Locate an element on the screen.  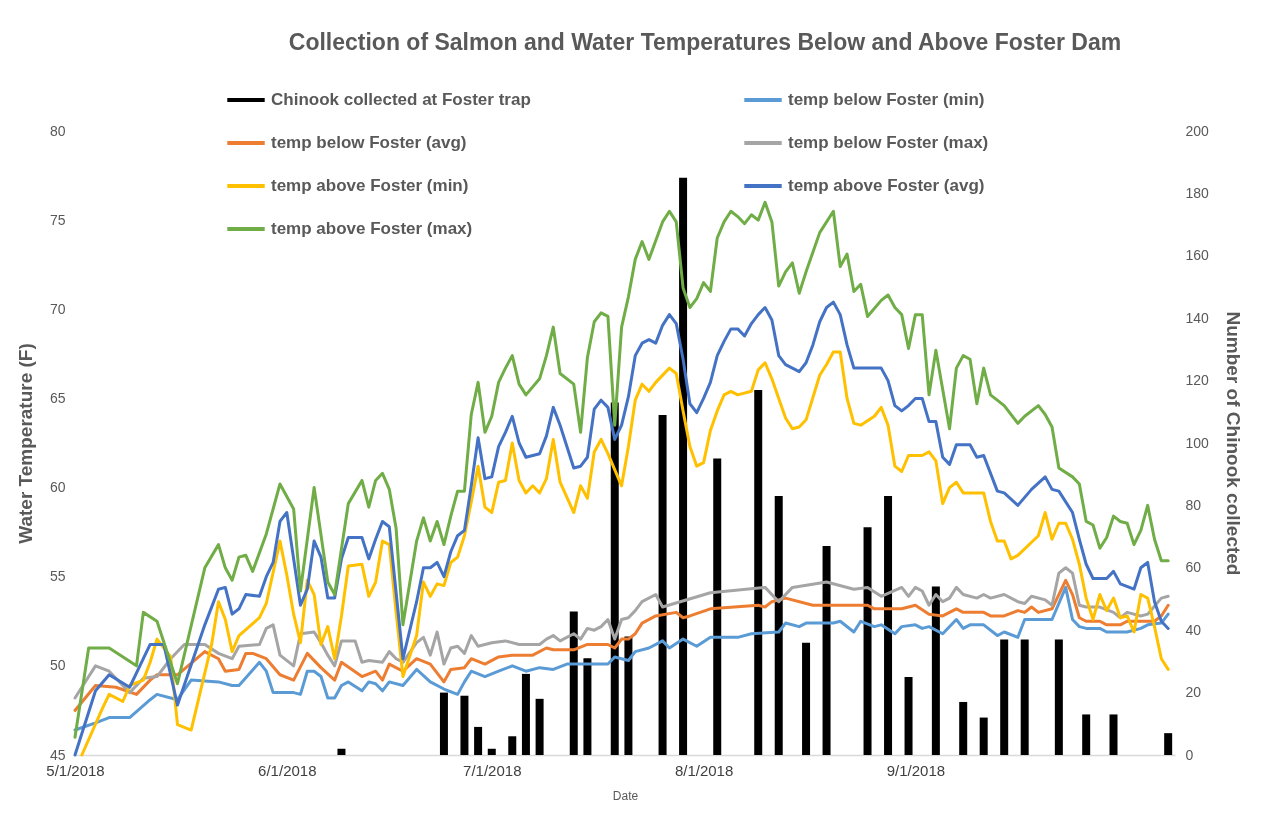
legend-label: temp below Foster (avg) is located at coordinates (369, 142).